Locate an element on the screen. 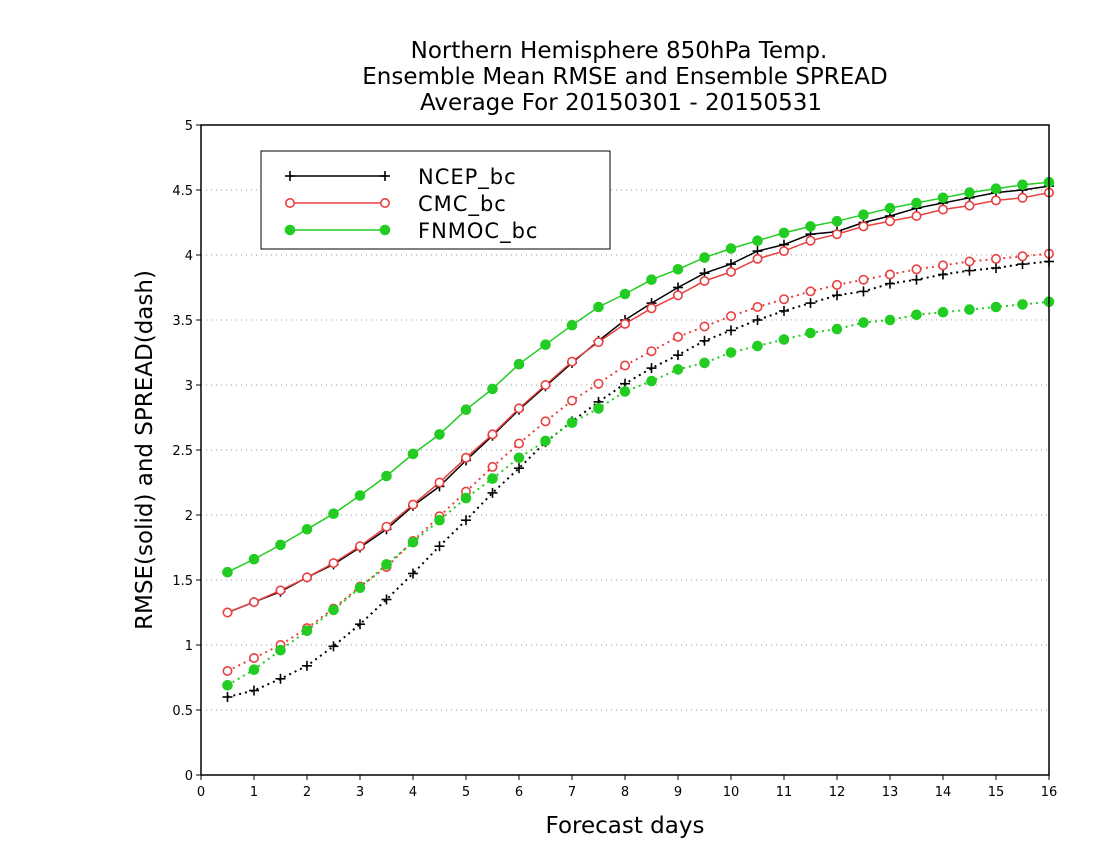 The height and width of the screenshot is (850, 1100). legend-label-fnmoc-bc: FNMOC_bc is located at coordinates (478, 231).